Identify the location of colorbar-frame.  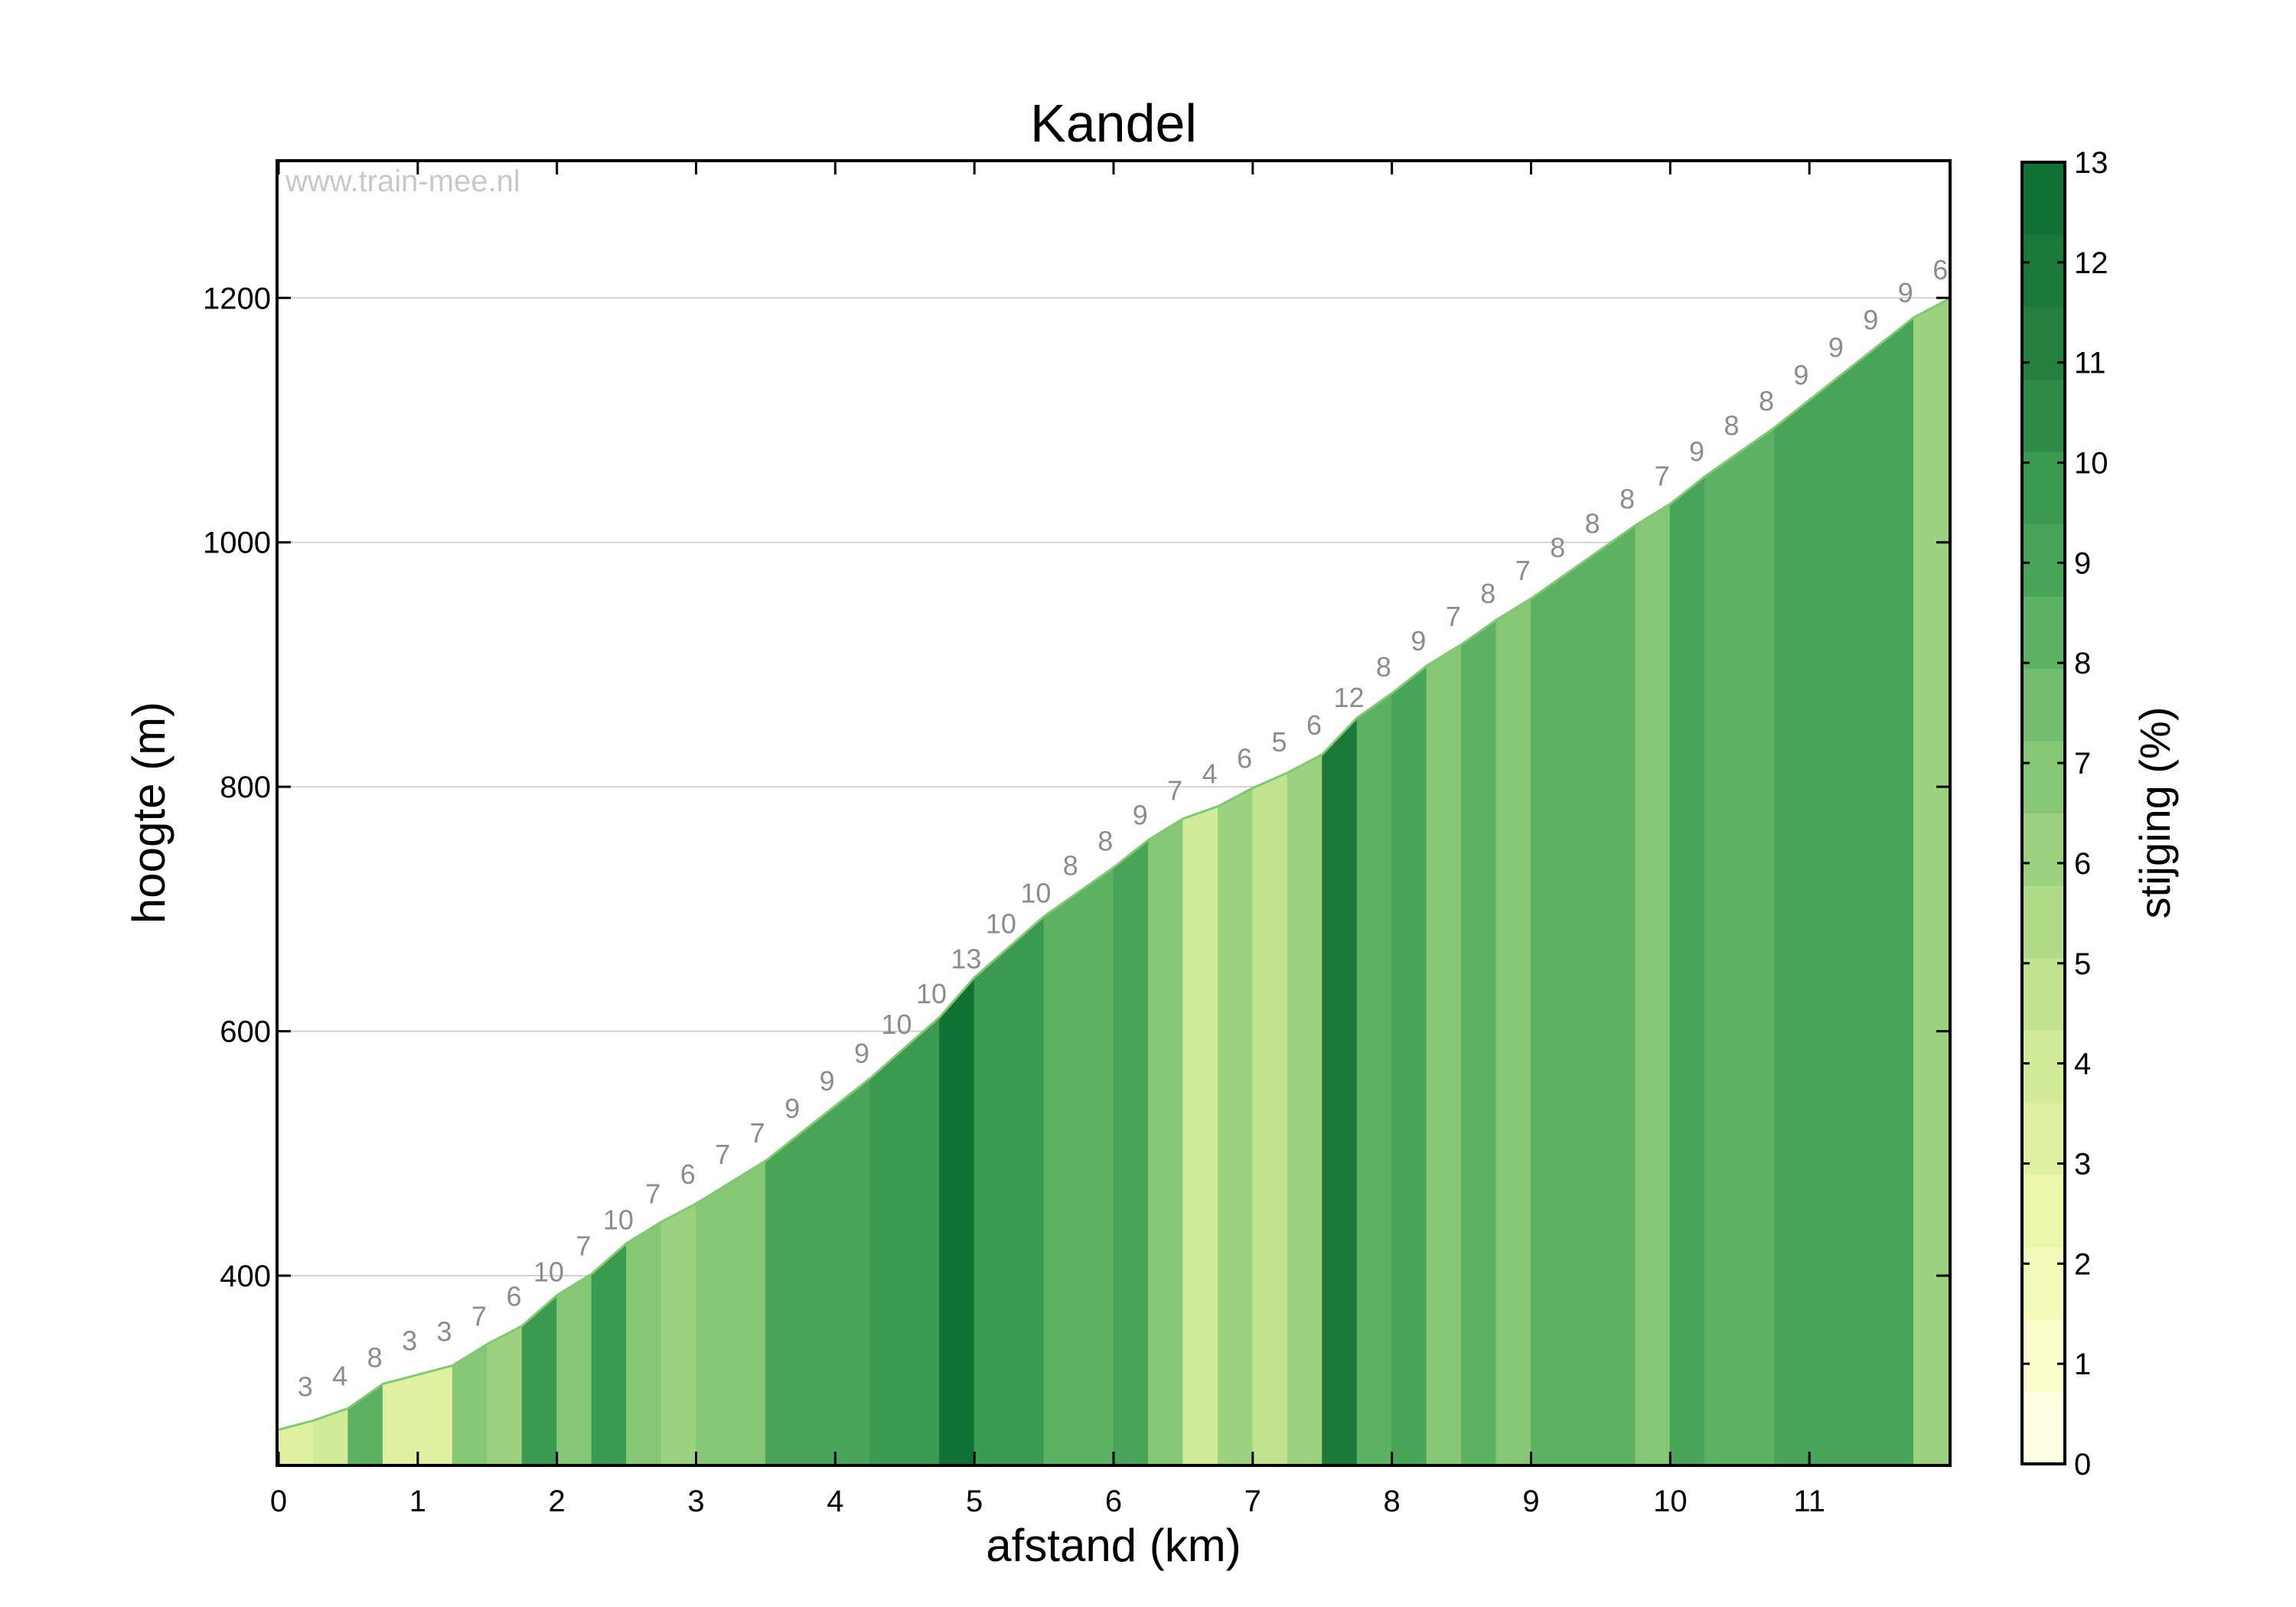
(2043, 813).